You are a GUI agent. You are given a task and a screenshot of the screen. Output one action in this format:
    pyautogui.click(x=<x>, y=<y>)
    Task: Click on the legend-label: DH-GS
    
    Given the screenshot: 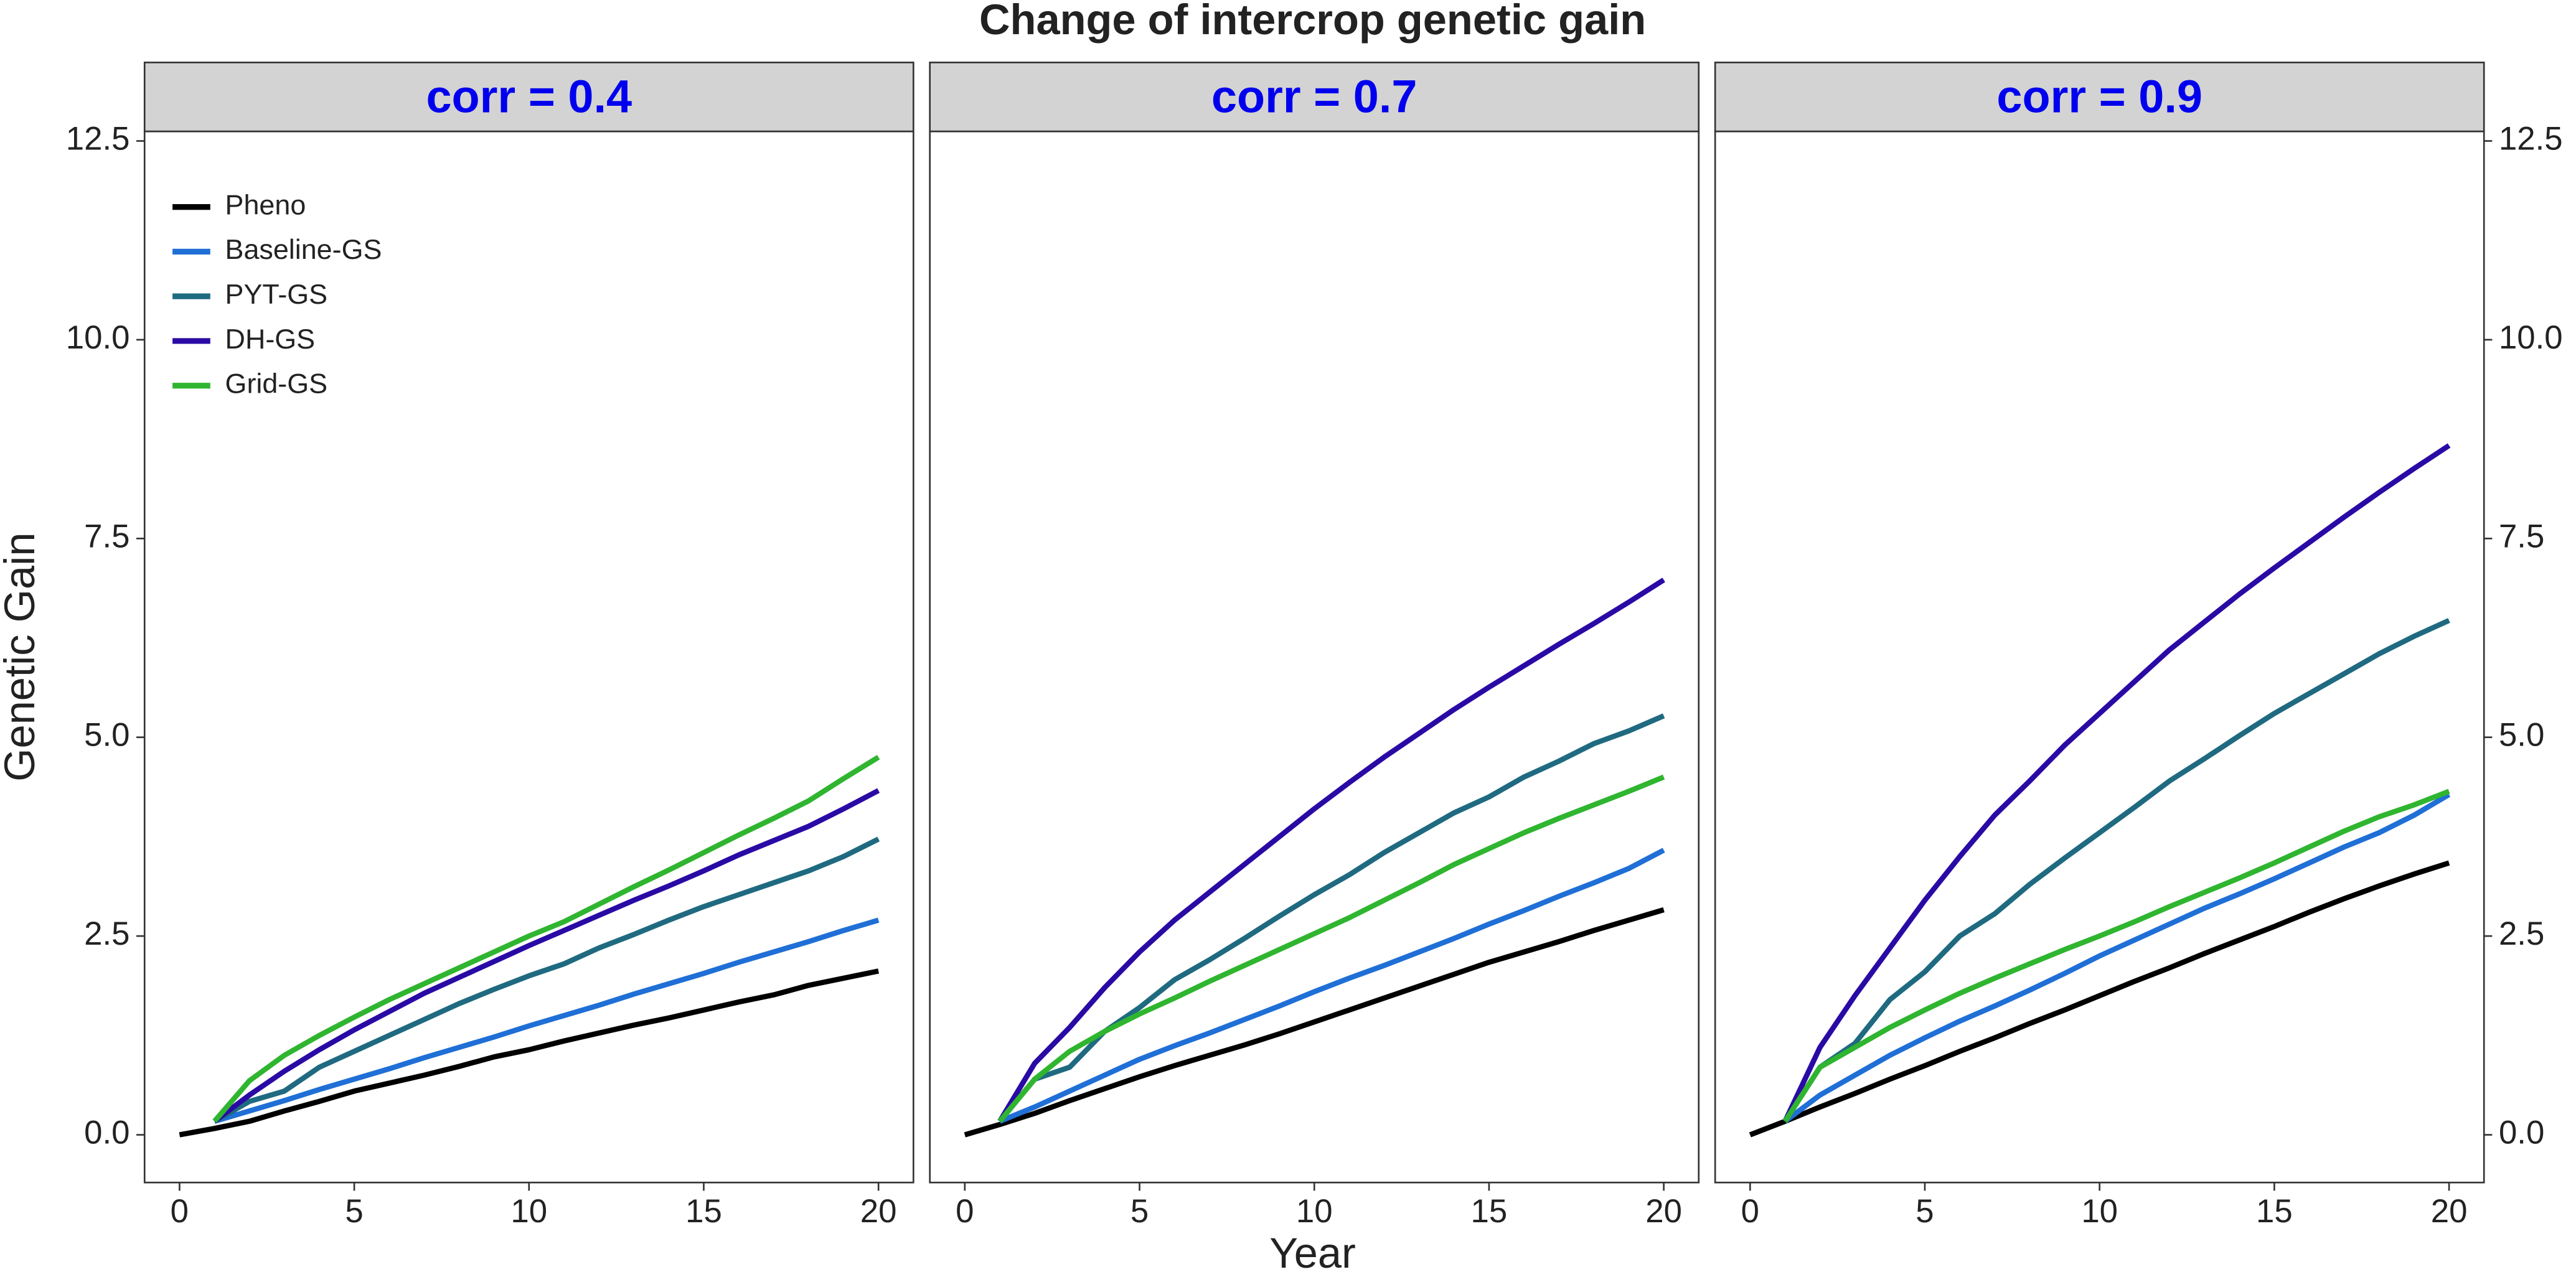 What is the action you would take?
    pyautogui.click(x=270, y=339)
    